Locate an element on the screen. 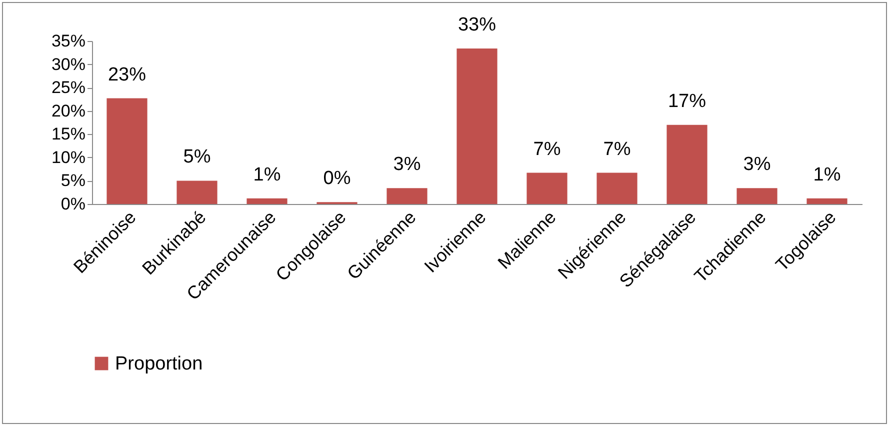  y-tick-label: 10% is located at coordinates (68, 157).